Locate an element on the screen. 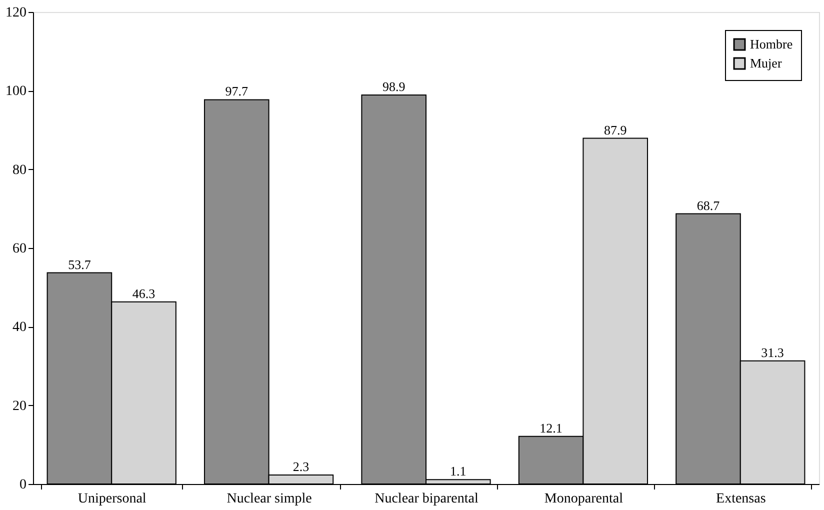 The height and width of the screenshot is (510, 824). legend-label: Hombre is located at coordinates (771, 44).